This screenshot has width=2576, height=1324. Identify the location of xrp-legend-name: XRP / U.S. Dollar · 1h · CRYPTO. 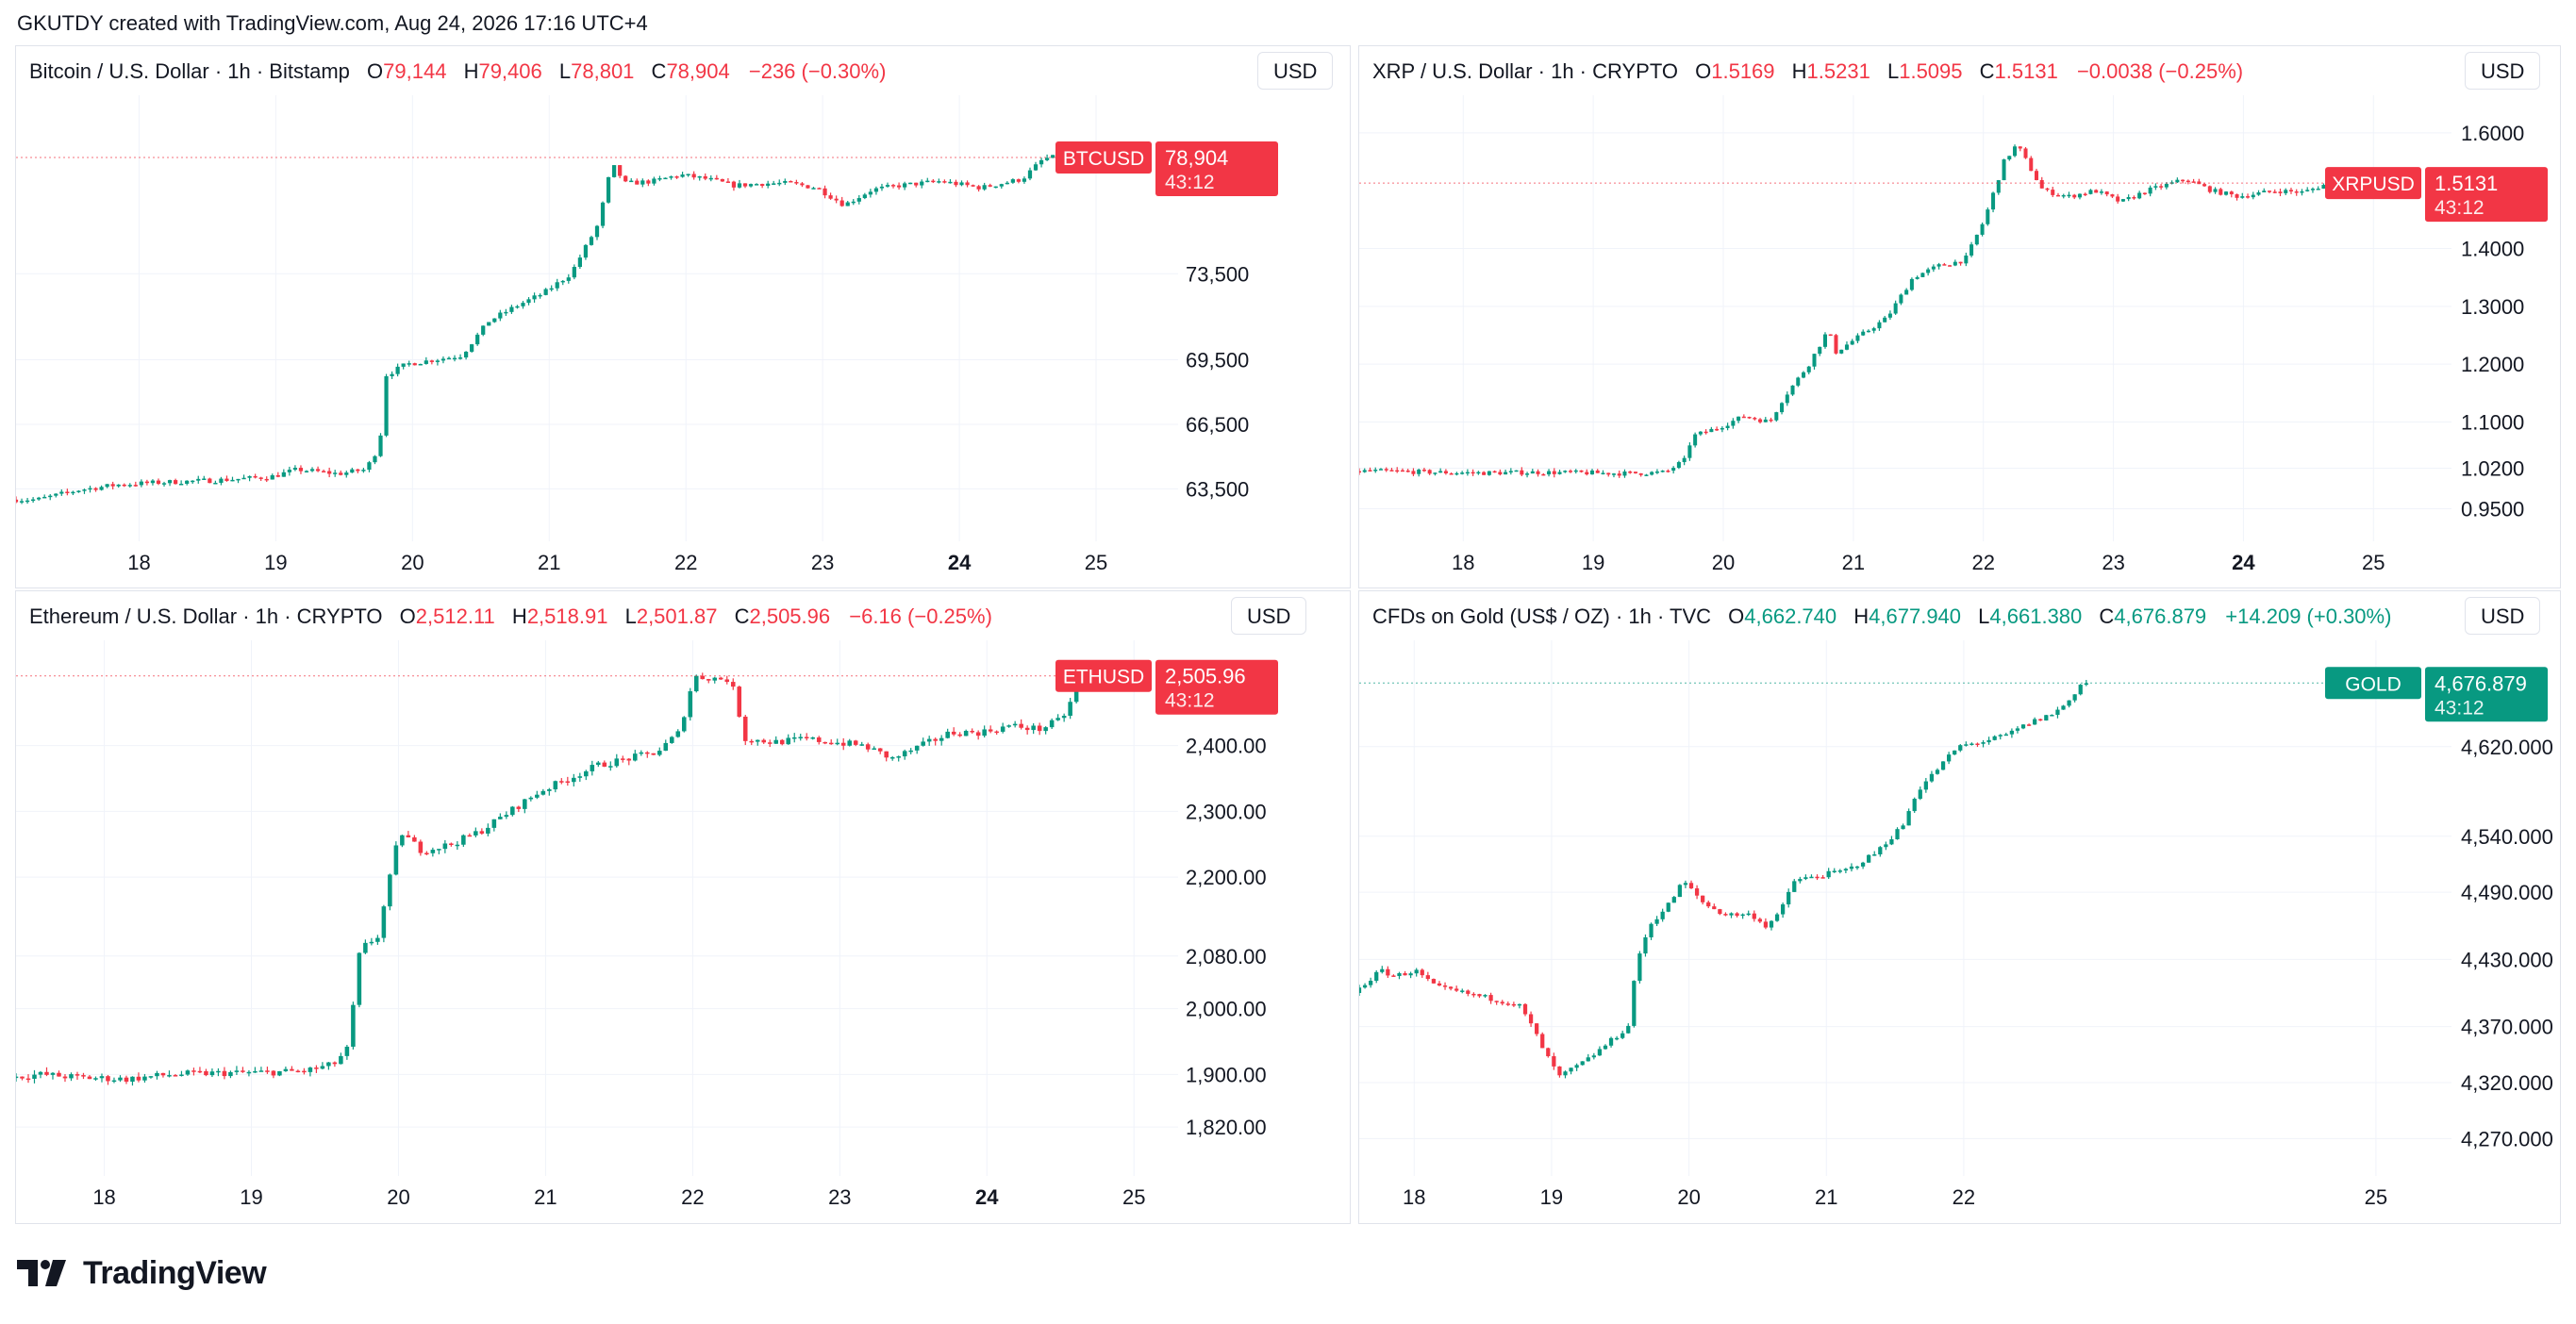
(1525, 71).